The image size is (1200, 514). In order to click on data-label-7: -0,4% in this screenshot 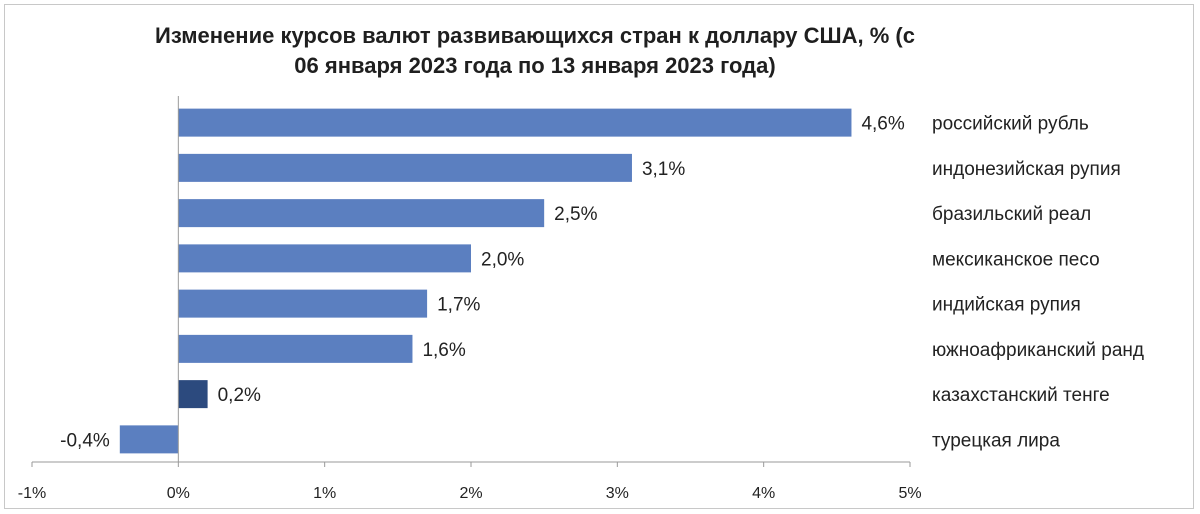, I will do `click(85, 440)`.